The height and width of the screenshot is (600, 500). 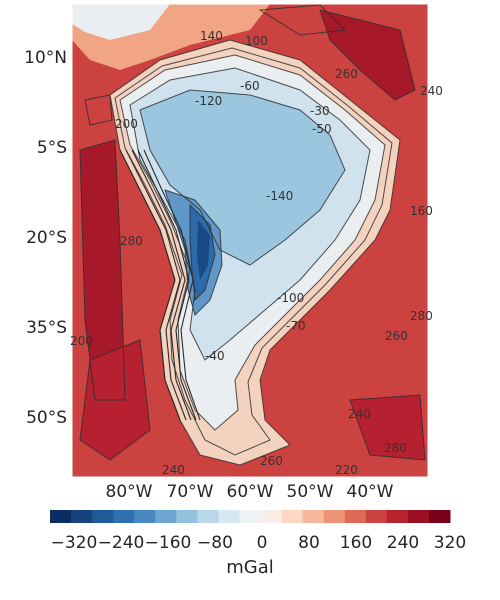 I want to click on colorbar, so click(x=250, y=516).